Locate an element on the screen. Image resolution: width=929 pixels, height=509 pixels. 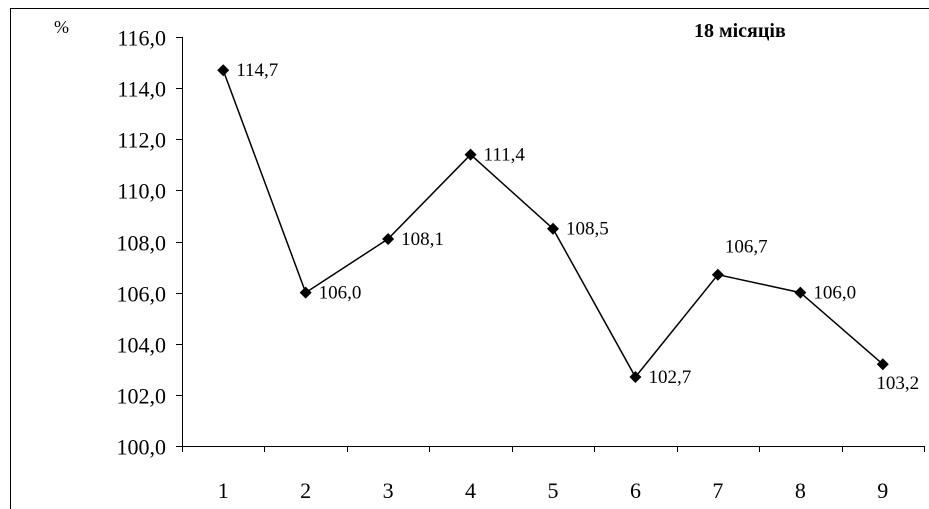
y-tick-label: 100,0 is located at coordinates (142, 447).